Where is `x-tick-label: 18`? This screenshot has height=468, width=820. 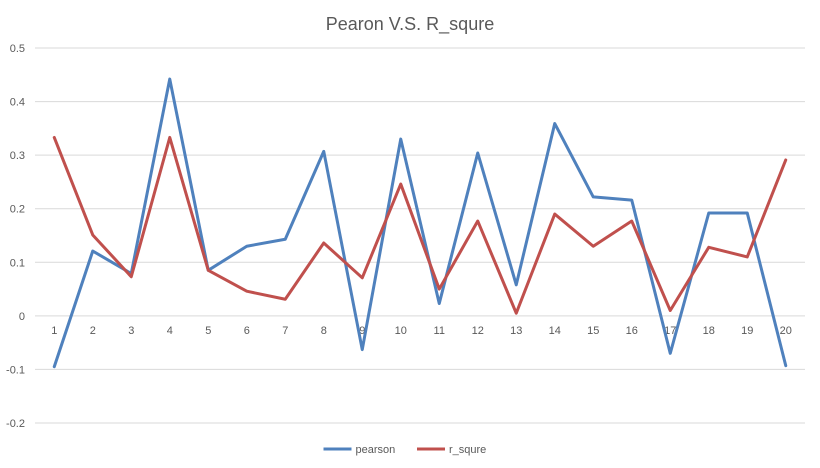
x-tick-label: 18 is located at coordinates (709, 331).